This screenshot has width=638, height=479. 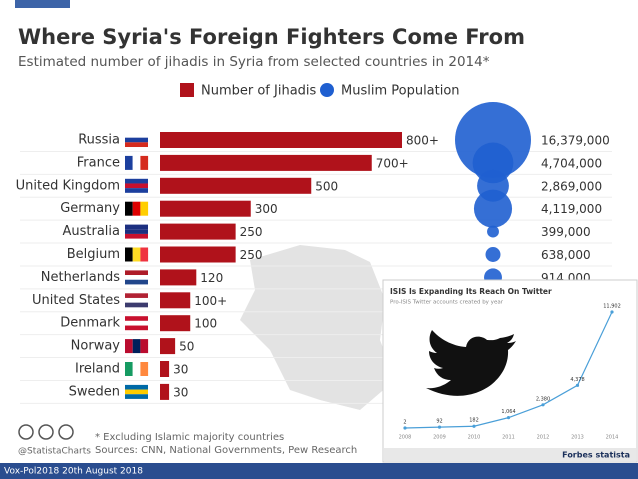 I want to click on point-label: 4,378, so click(x=577, y=380).